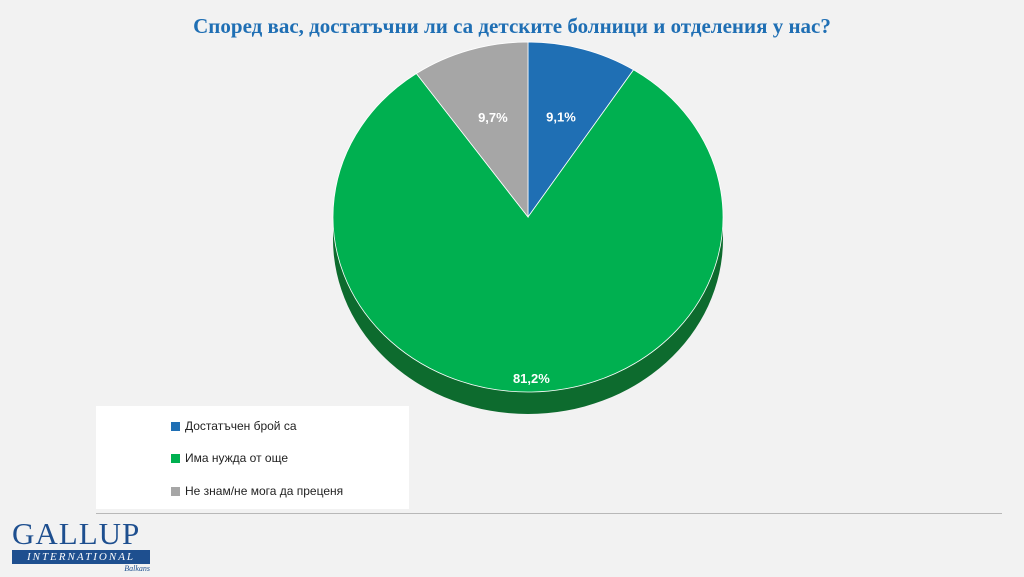  I want to click on pie-slice-label: 81,2%, so click(531, 378).